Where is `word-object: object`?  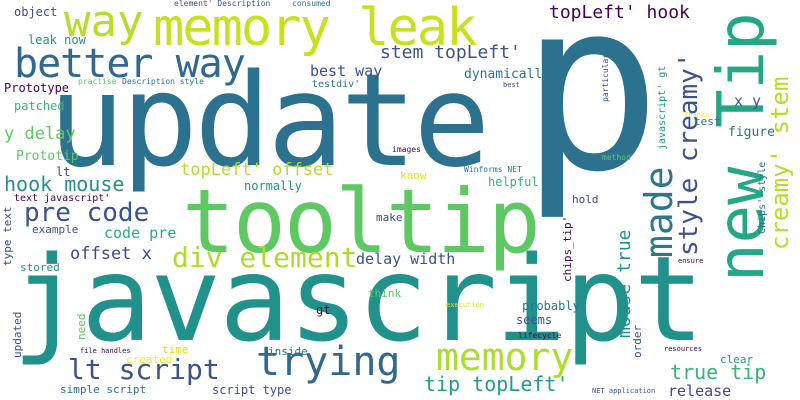
word-object: object is located at coordinates (36, 12).